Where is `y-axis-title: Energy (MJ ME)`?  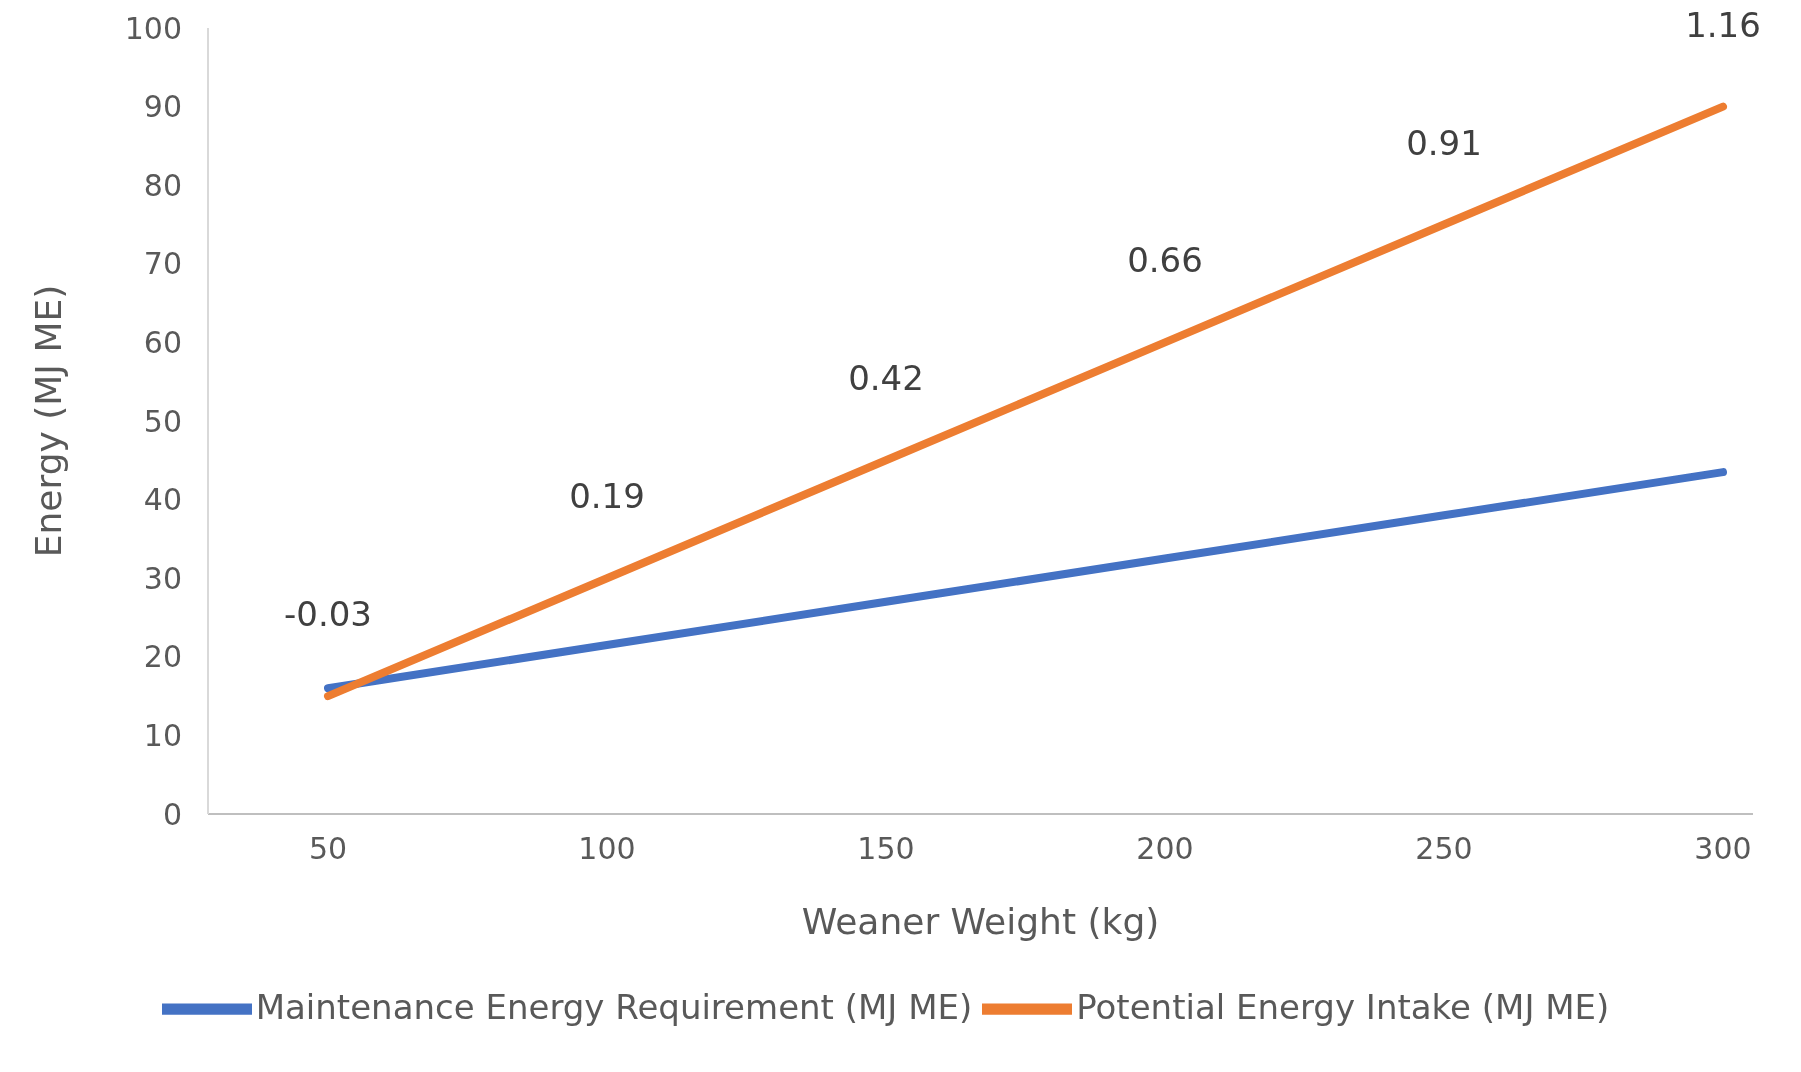 y-axis-title: Energy (MJ ME) is located at coordinates (48, 421).